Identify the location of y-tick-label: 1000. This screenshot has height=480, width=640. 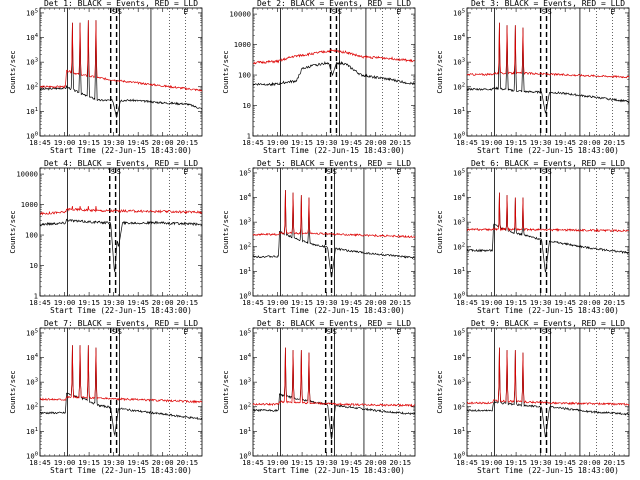
(29, 204).